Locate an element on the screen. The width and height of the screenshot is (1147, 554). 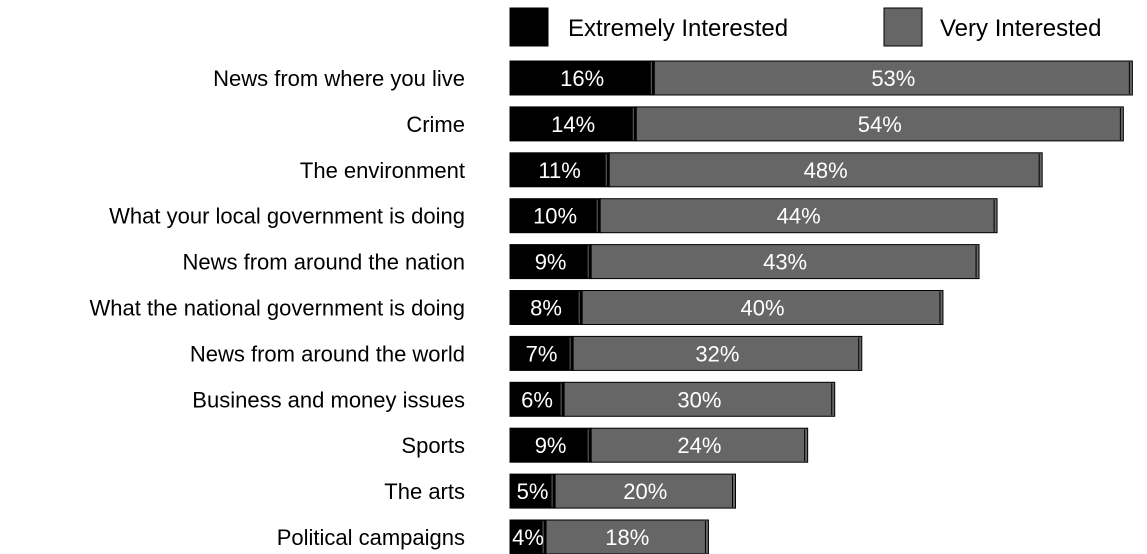
legend: Extremely Interested Very Interested is located at coordinates (805, 27).